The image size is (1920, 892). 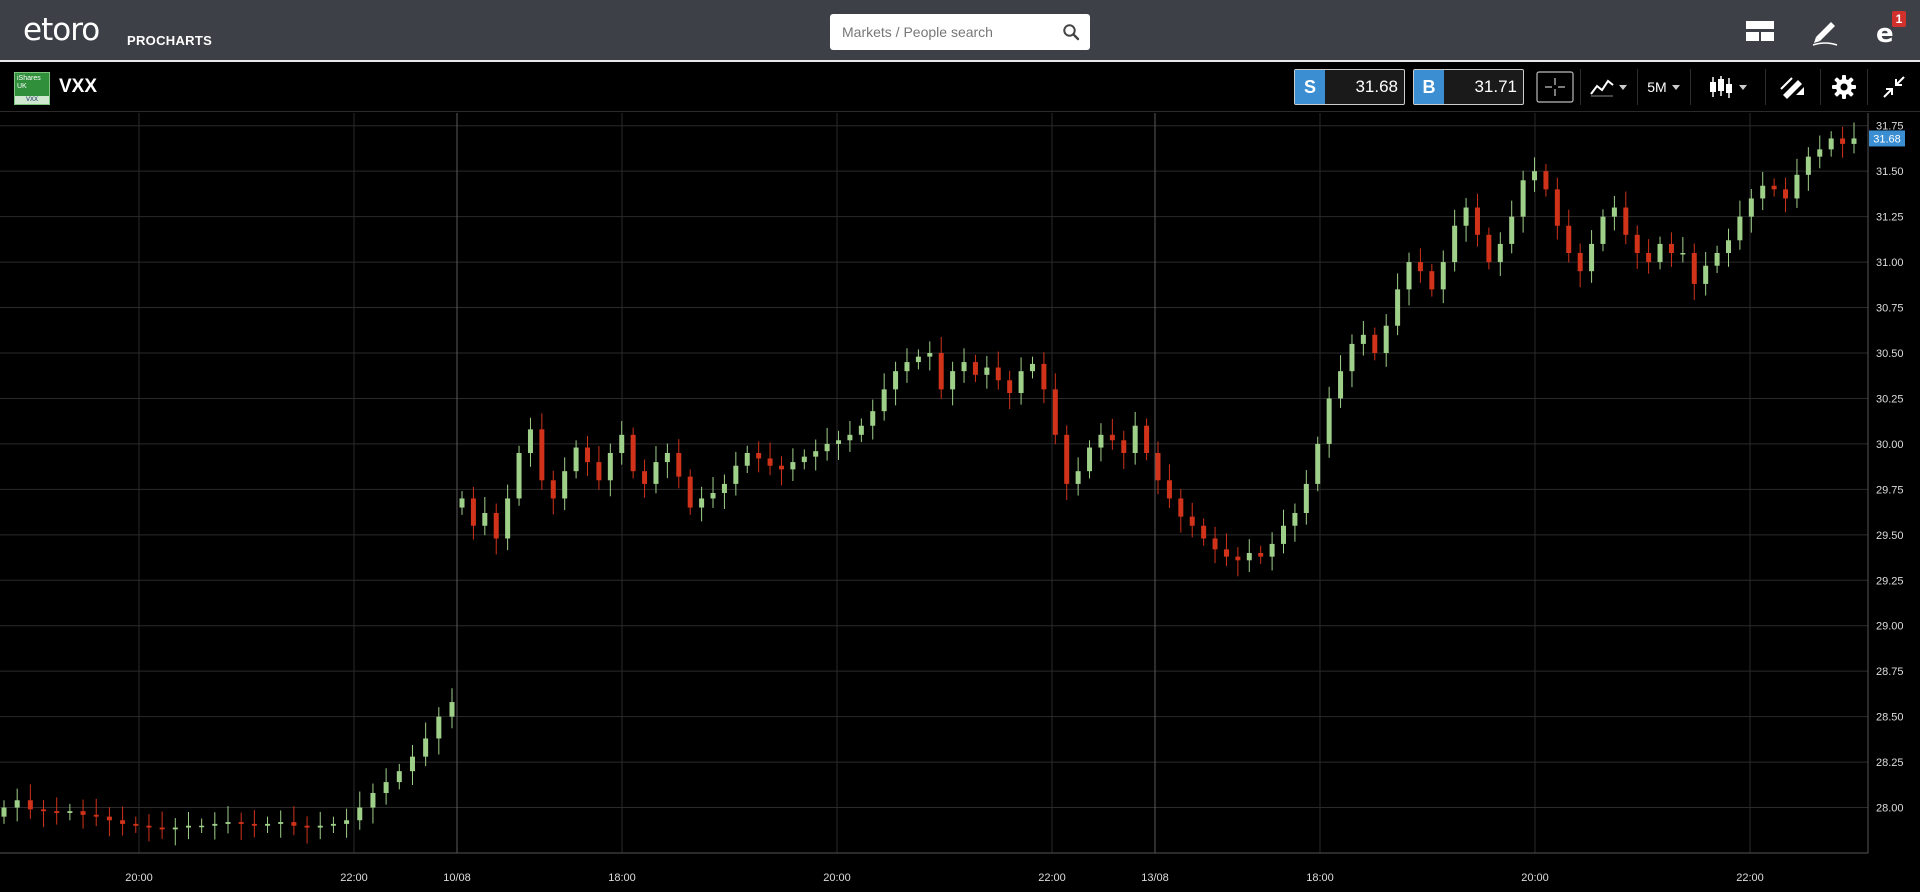 What do you see at coordinates (1885, 34) in the screenshot?
I see `svg-text: e` at bounding box center [1885, 34].